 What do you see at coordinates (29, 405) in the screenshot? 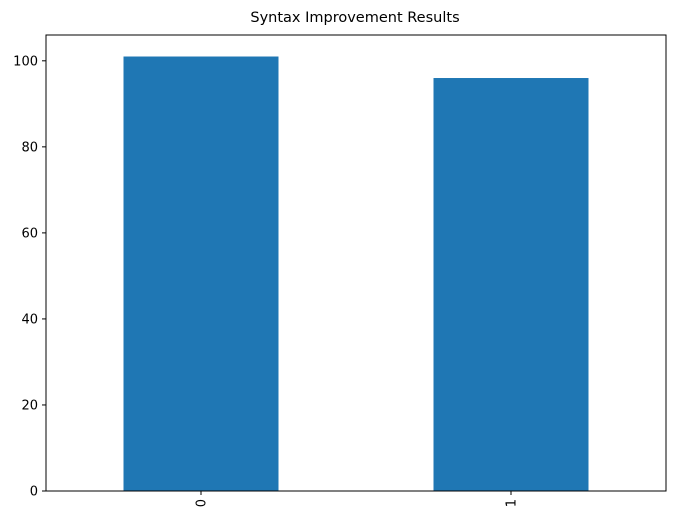
I see `y-tick-label: 20` at bounding box center [29, 405].